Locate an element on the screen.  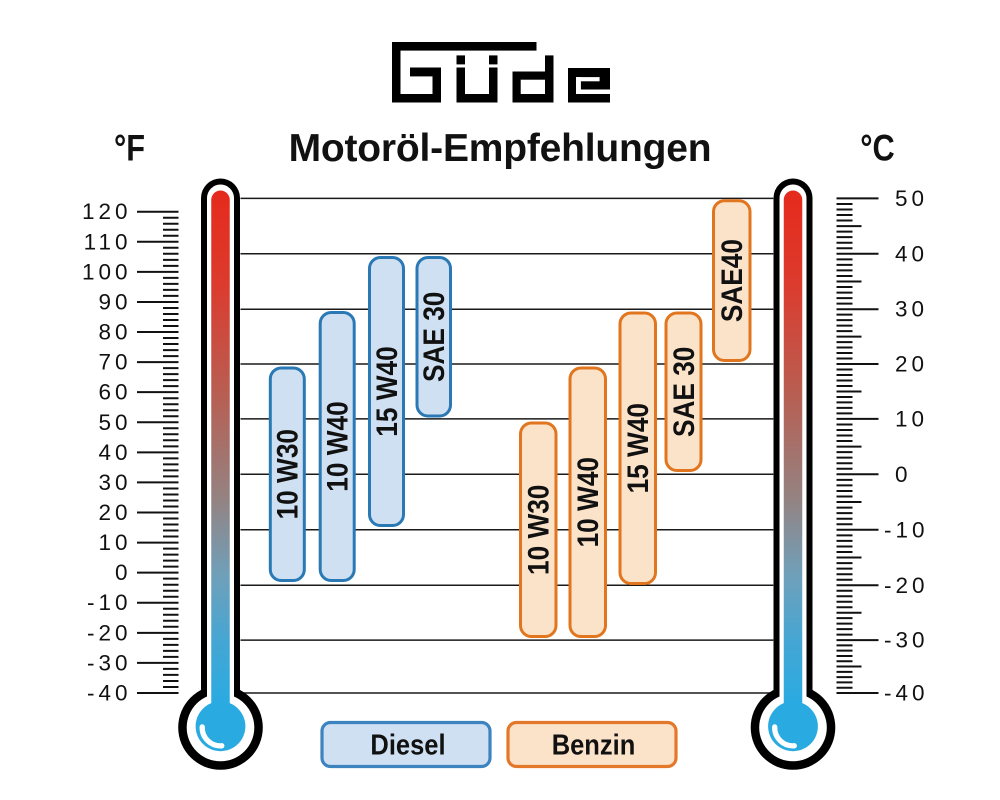
svg-text: 100 is located at coordinates (107, 271).